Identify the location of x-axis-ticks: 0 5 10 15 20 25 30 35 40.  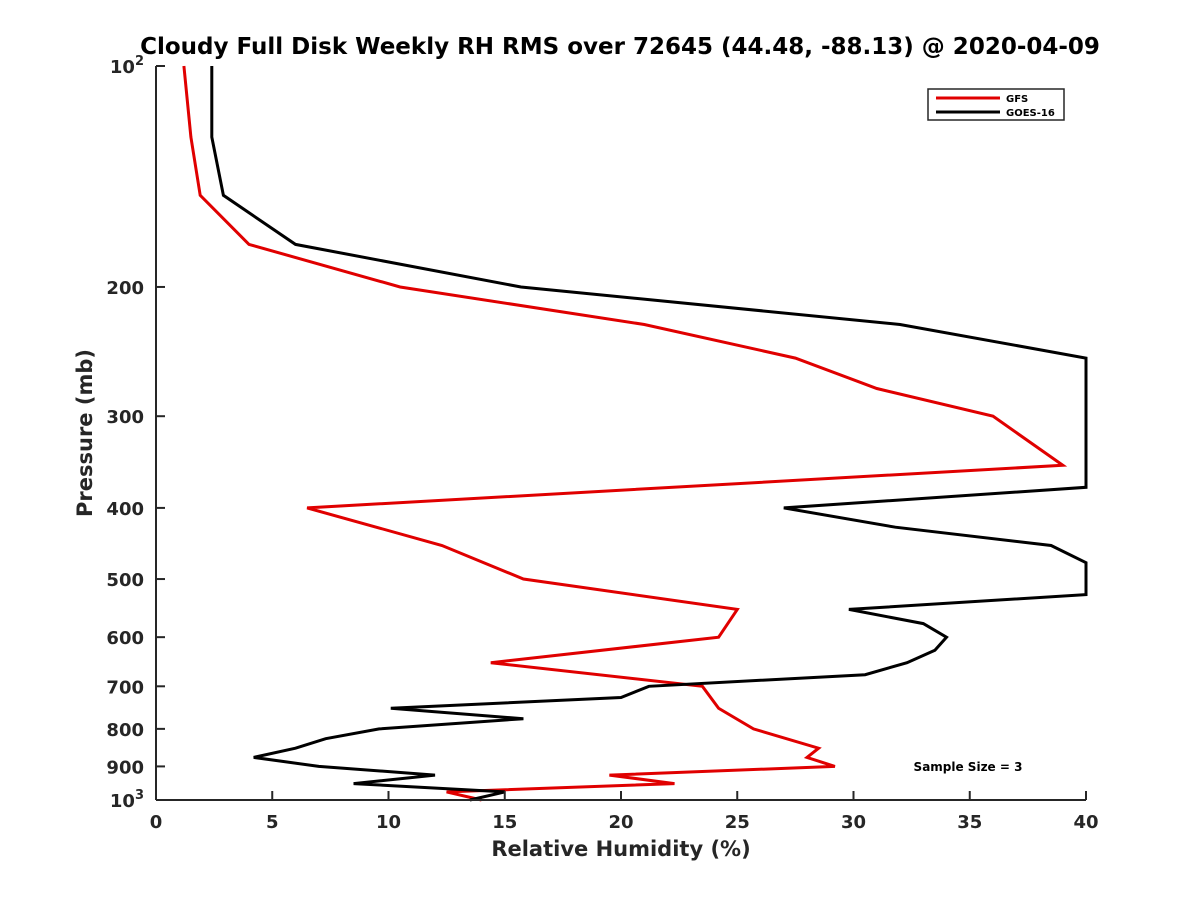
(624, 812).